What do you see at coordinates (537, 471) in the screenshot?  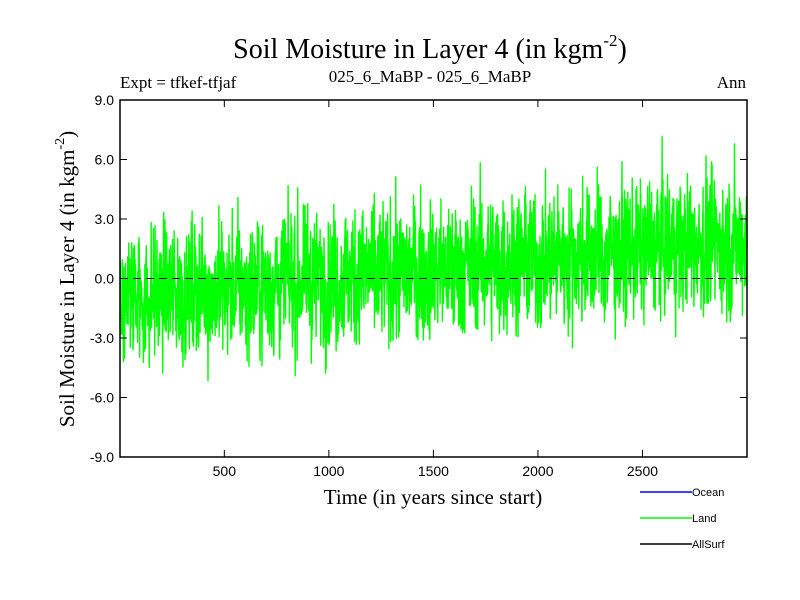 I see `x-tick-label: 2000` at bounding box center [537, 471].